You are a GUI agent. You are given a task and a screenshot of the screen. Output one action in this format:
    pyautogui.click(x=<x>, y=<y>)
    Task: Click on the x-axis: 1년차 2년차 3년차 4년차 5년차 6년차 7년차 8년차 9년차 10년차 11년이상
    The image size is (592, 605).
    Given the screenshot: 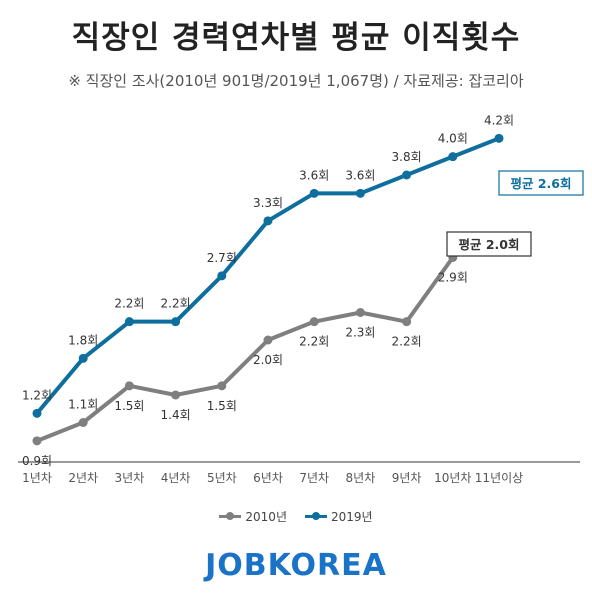 What is the action you would take?
    pyautogui.click(x=299, y=473)
    